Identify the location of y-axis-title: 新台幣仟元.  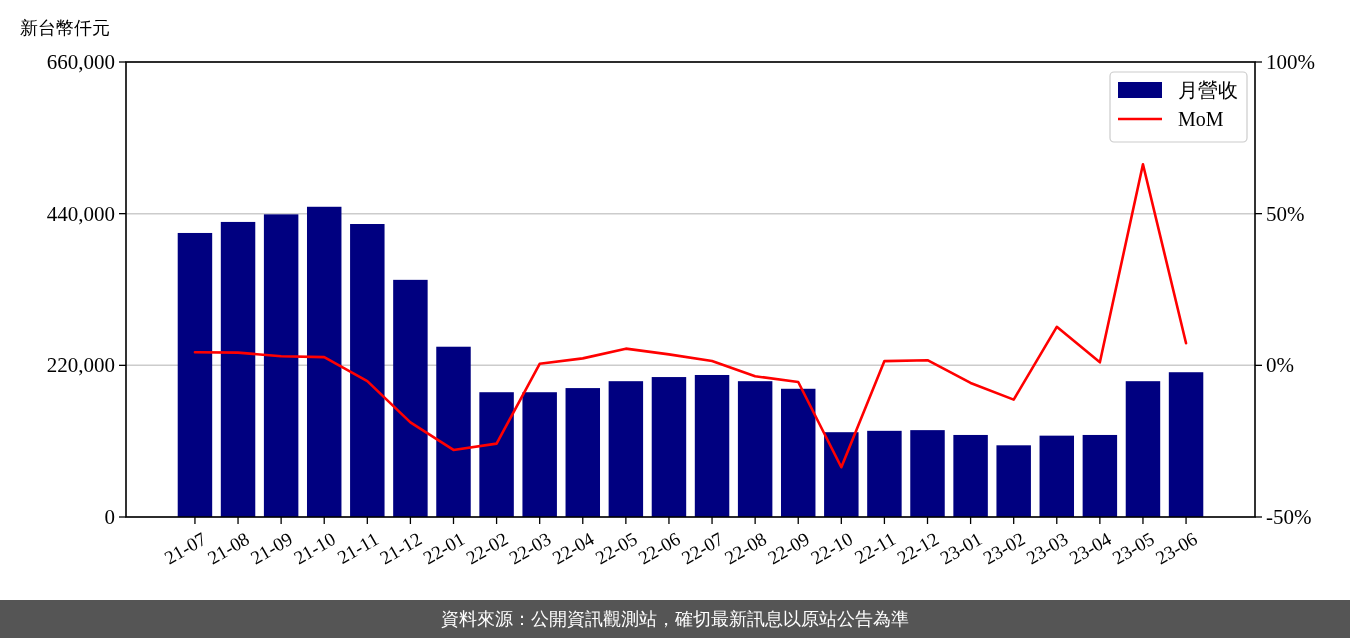
(65, 28).